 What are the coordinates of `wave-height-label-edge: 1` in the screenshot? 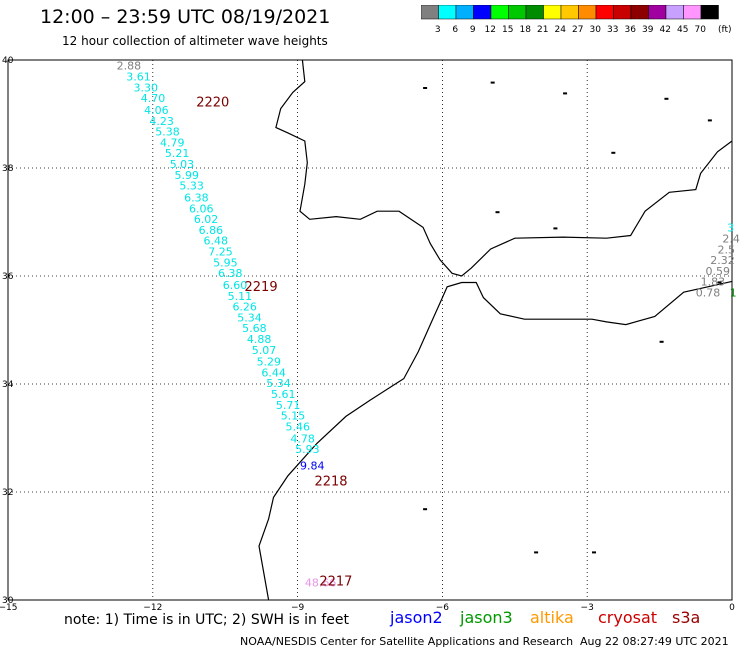 It's located at (733, 293).